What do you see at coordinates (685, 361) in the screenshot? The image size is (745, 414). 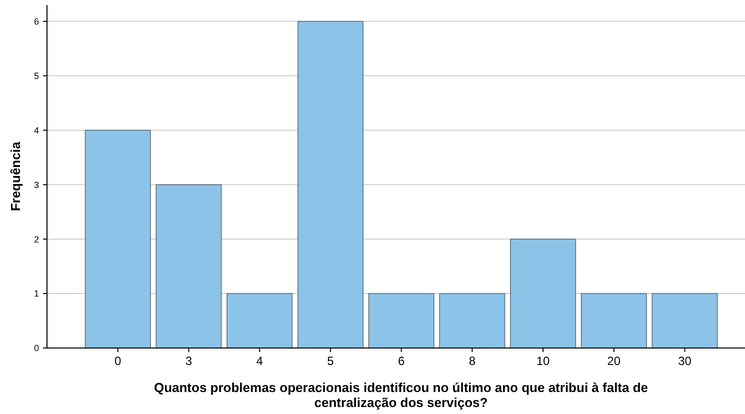 I see `x-tick-label: 30` at bounding box center [685, 361].